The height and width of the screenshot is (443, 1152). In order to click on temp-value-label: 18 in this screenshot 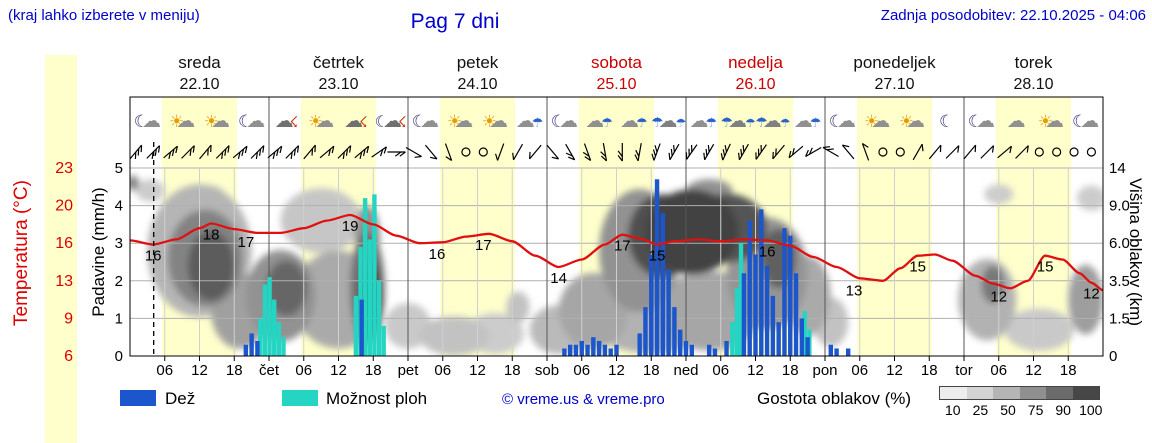, I will do `click(211, 234)`.